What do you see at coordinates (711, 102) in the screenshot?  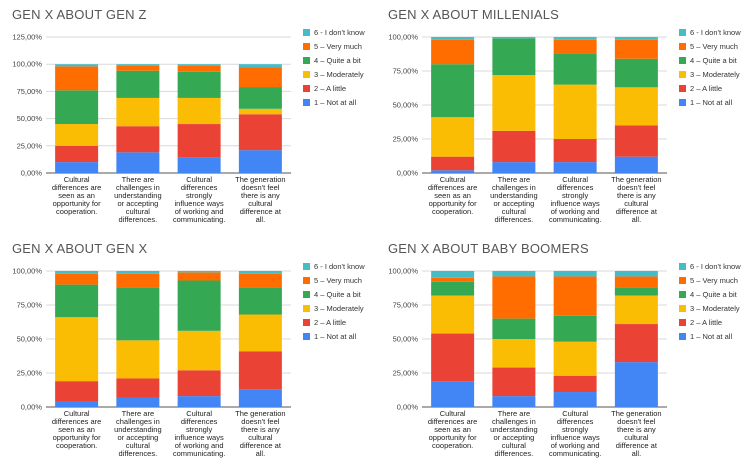 I see `legend-label: 1 – Not at all` at bounding box center [711, 102].